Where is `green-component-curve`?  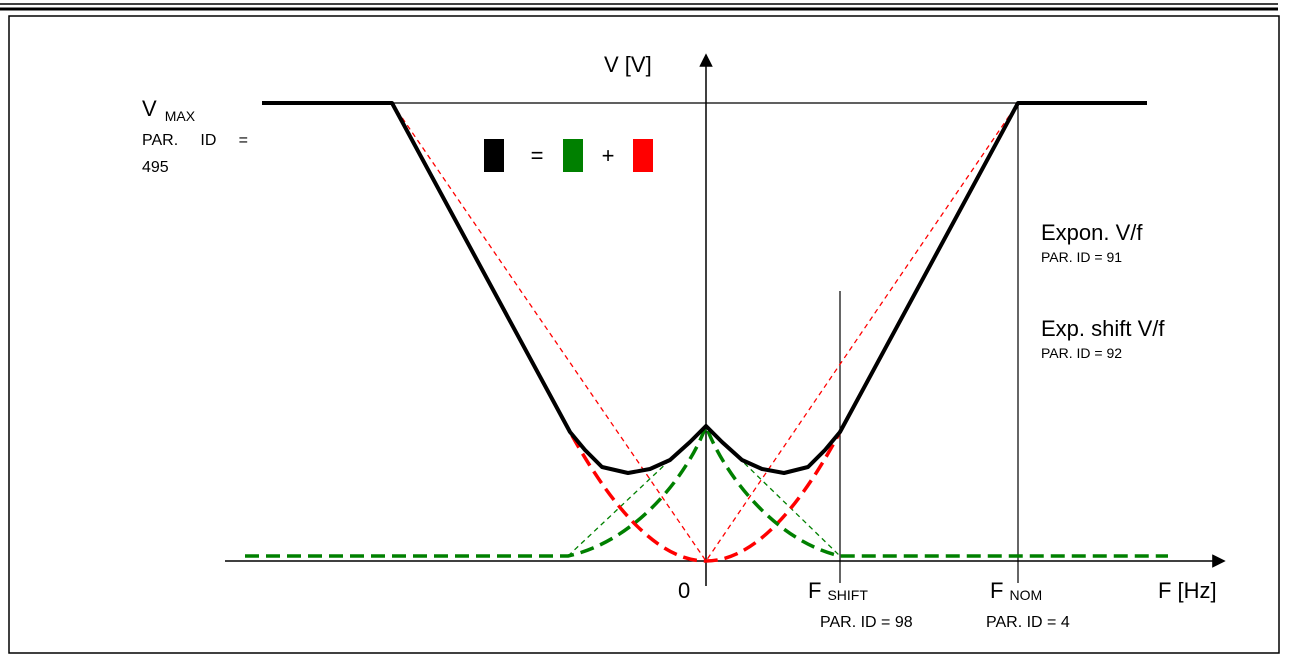 green-component-curve is located at coordinates (706, 489).